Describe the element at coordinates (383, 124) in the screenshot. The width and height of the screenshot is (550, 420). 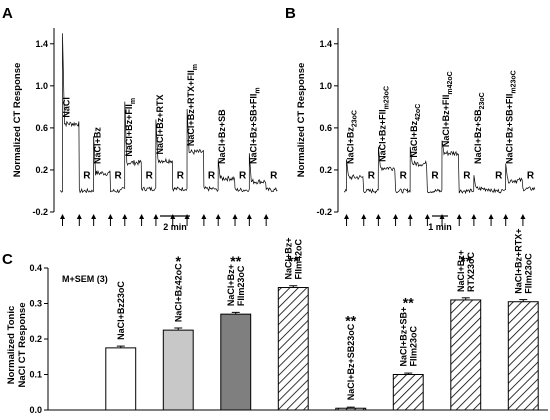
I see `stimulus-label-B: NaCl+Bz+FIIm23oC` at that location.